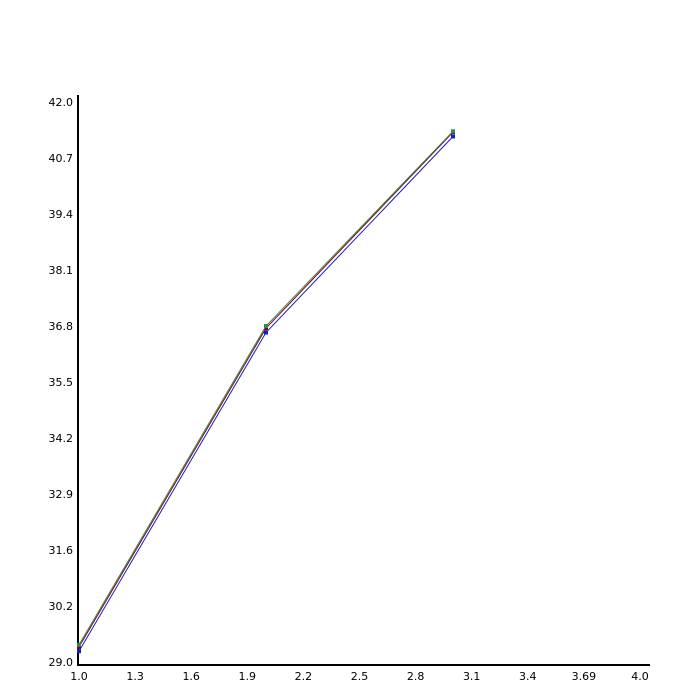 This screenshot has height=700, width=700. What do you see at coordinates (472, 676) in the screenshot?
I see `x-tick-label: 3.1` at bounding box center [472, 676].